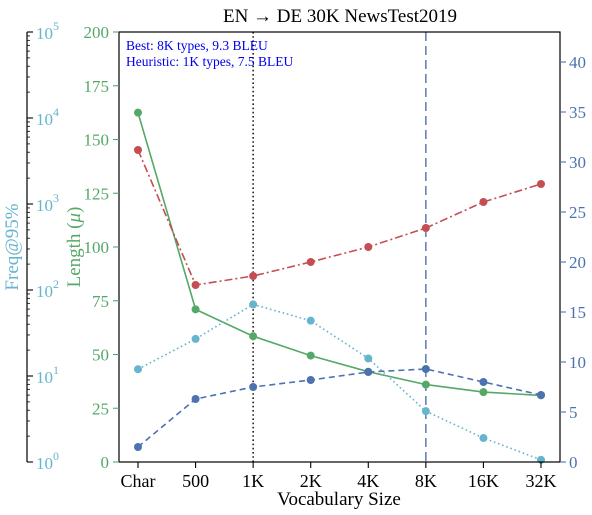 The width and height of the screenshot is (592, 515). What do you see at coordinates (56, 26) in the screenshot?
I see `freq-tick-exp: 5` at bounding box center [56, 26].